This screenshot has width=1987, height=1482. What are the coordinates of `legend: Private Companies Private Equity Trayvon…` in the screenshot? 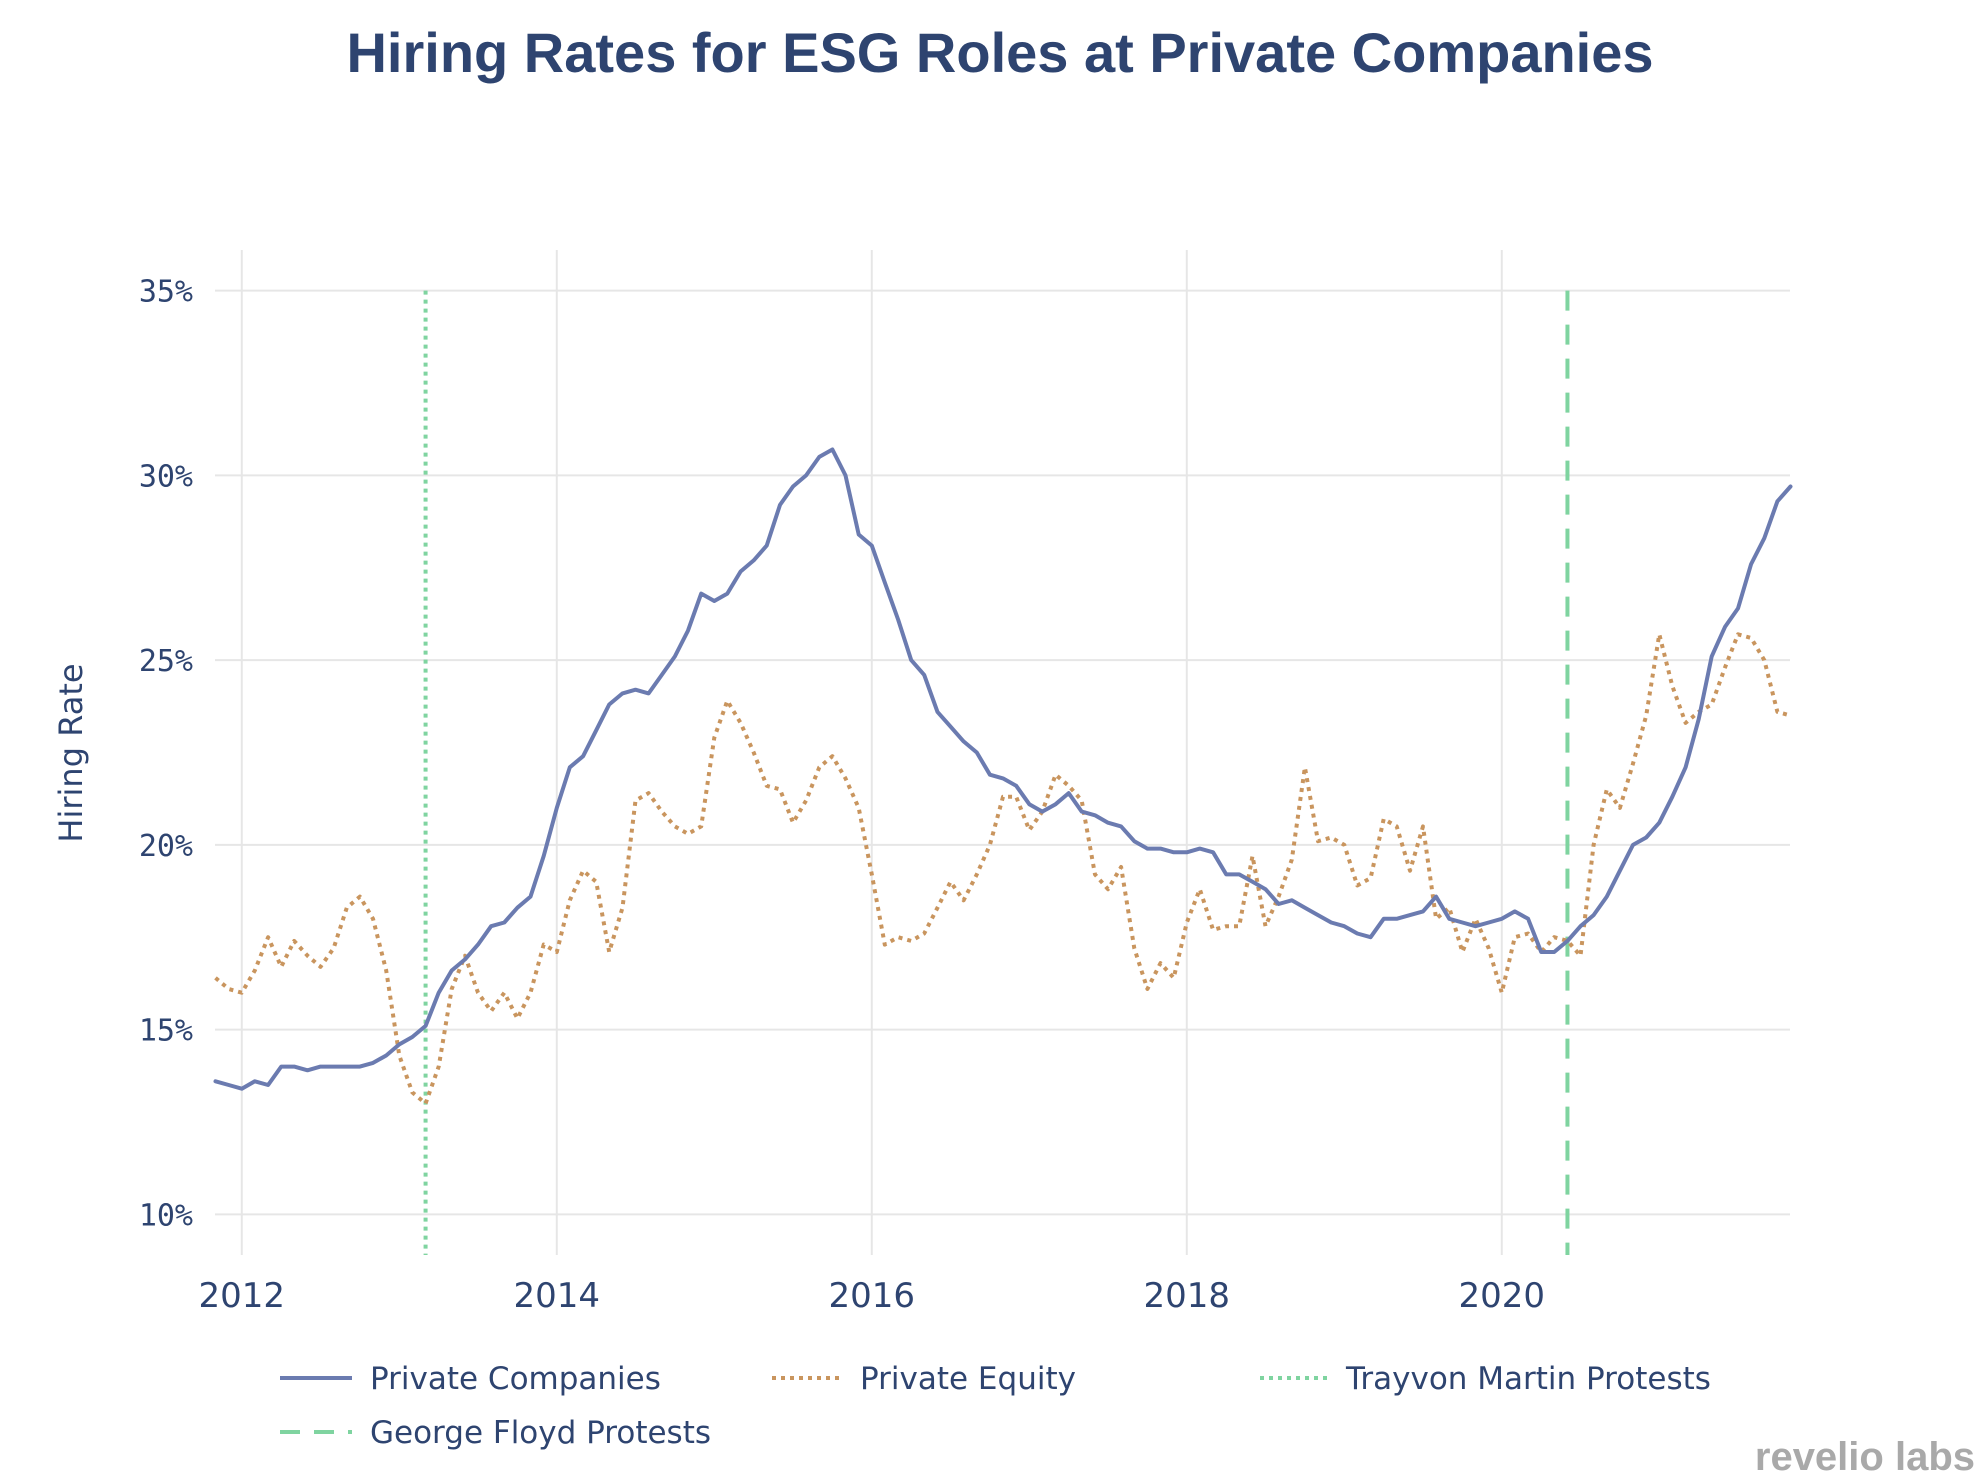 It's located at (995, 1406).